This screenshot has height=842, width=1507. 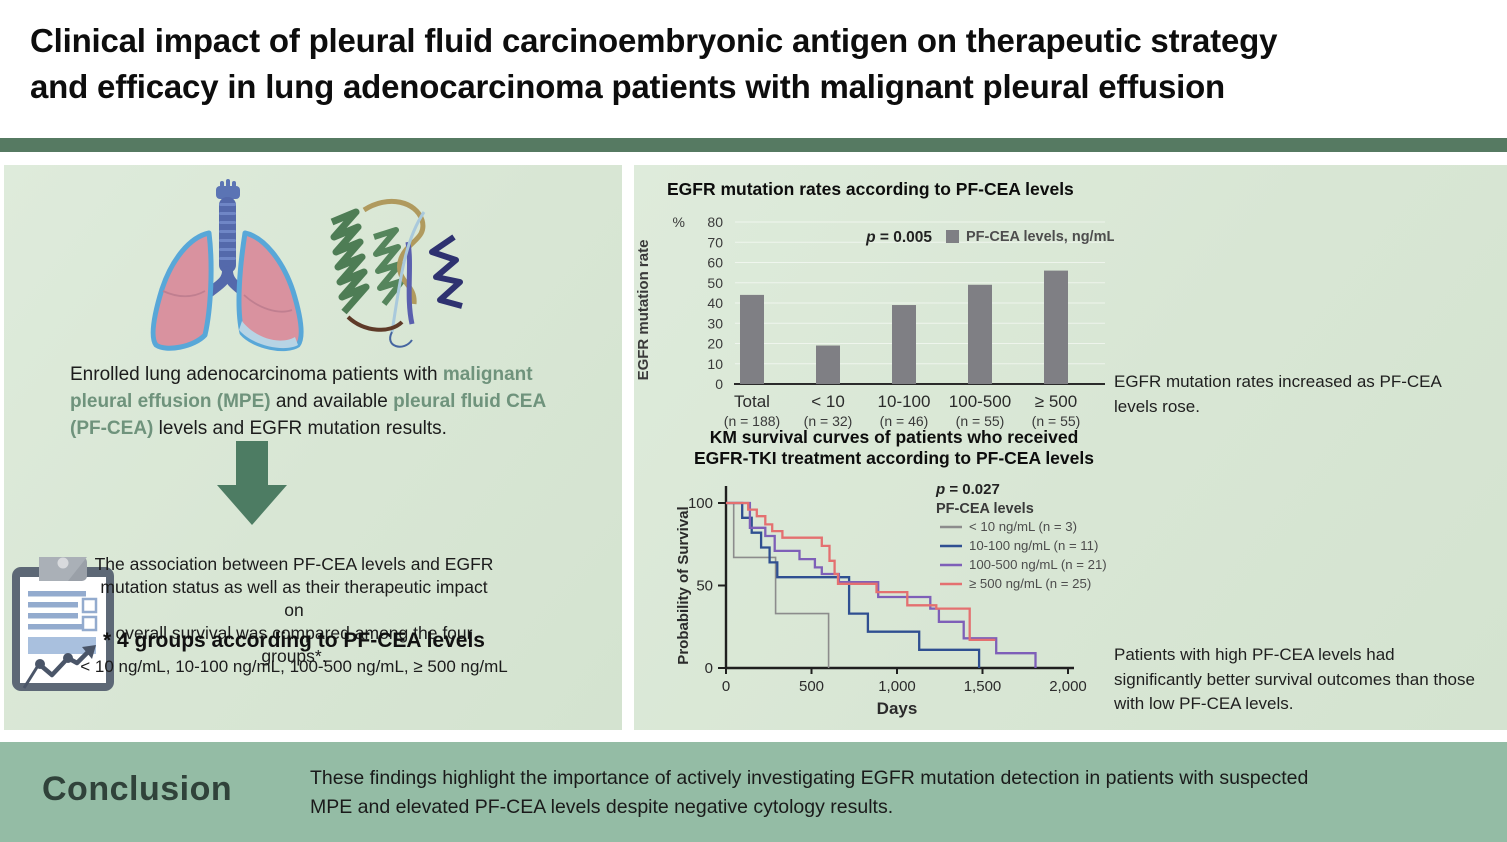 I want to click on legend-title: PF-CEA levels, so click(x=985, y=509).